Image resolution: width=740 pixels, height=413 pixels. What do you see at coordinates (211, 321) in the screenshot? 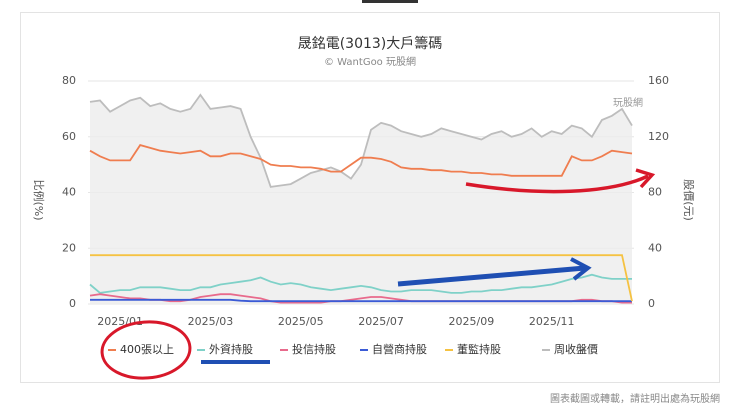
I see `x-tick-label: 2025/03` at bounding box center [211, 321].